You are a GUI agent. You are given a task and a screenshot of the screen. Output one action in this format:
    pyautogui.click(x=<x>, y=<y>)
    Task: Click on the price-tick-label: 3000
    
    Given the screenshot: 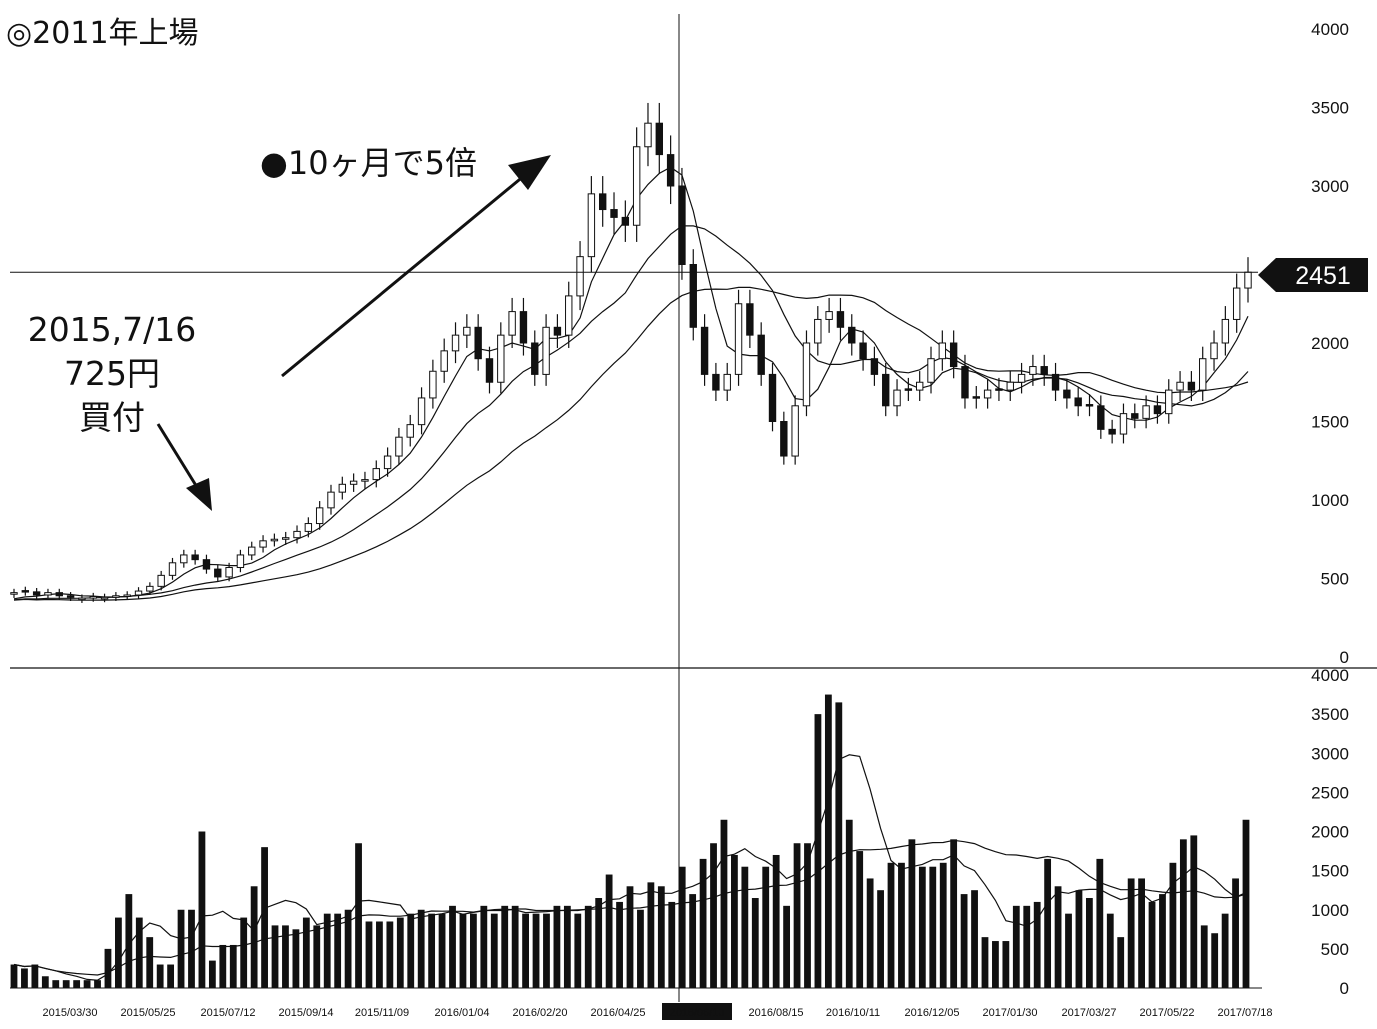 What is the action you would take?
    pyautogui.click(x=1330, y=186)
    